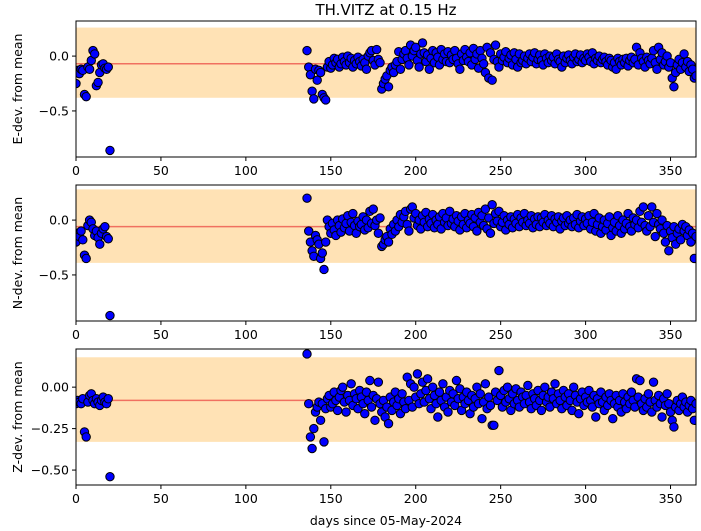 This screenshot has width=701, height=531. Describe the element at coordinates (17, 89) in the screenshot. I see `y-axis-label-e: E-dev. from mean` at that location.